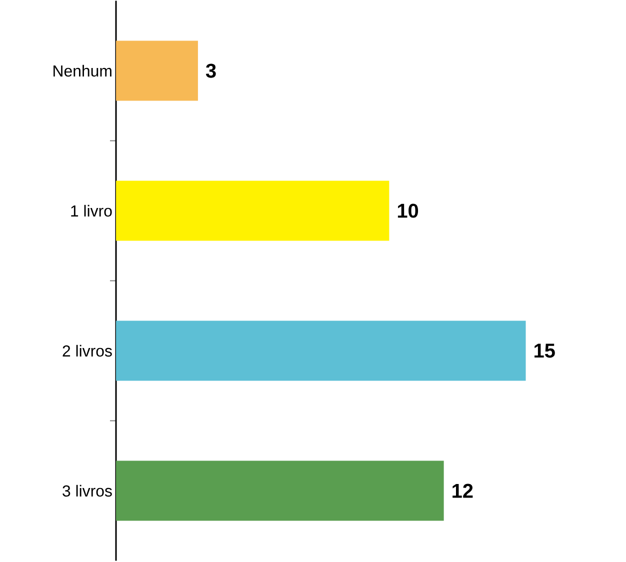 The width and height of the screenshot is (626, 562). What do you see at coordinates (544, 351) in the screenshot?
I see `data-label: 15` at bounding box center [544, 351].